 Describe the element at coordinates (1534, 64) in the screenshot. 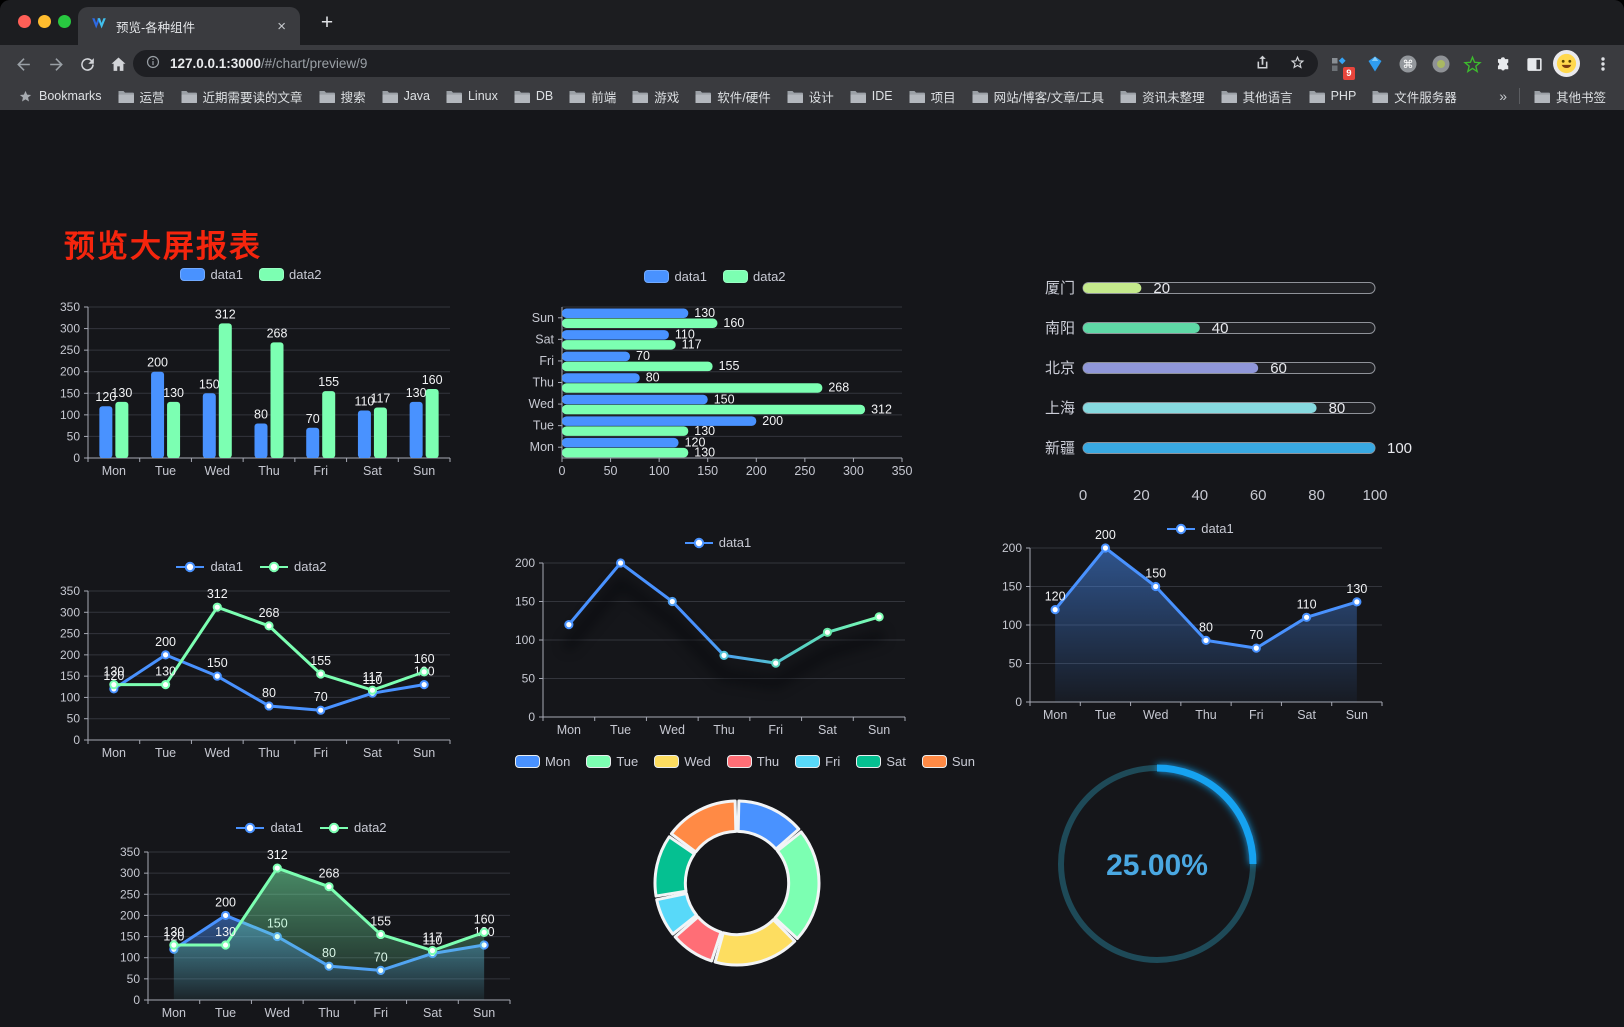

I see `sidebar-toggle-icon` at that location.